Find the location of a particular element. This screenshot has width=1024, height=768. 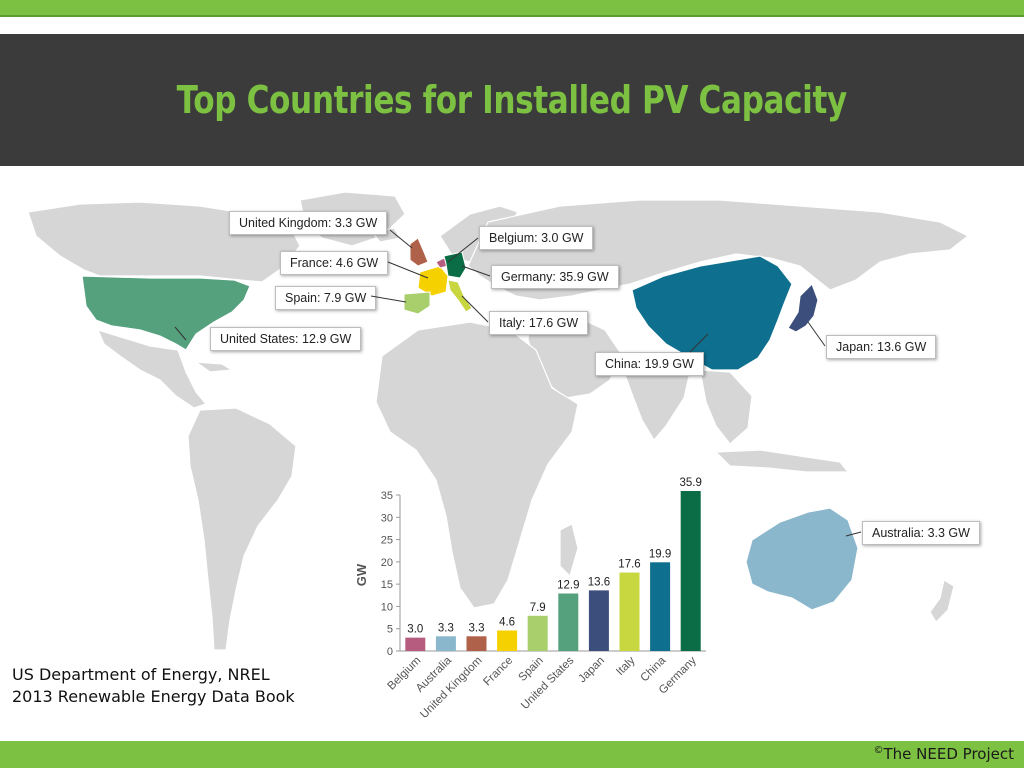

callout-japan: Japan: 13.6 GW is located at coordinates (881, 347).